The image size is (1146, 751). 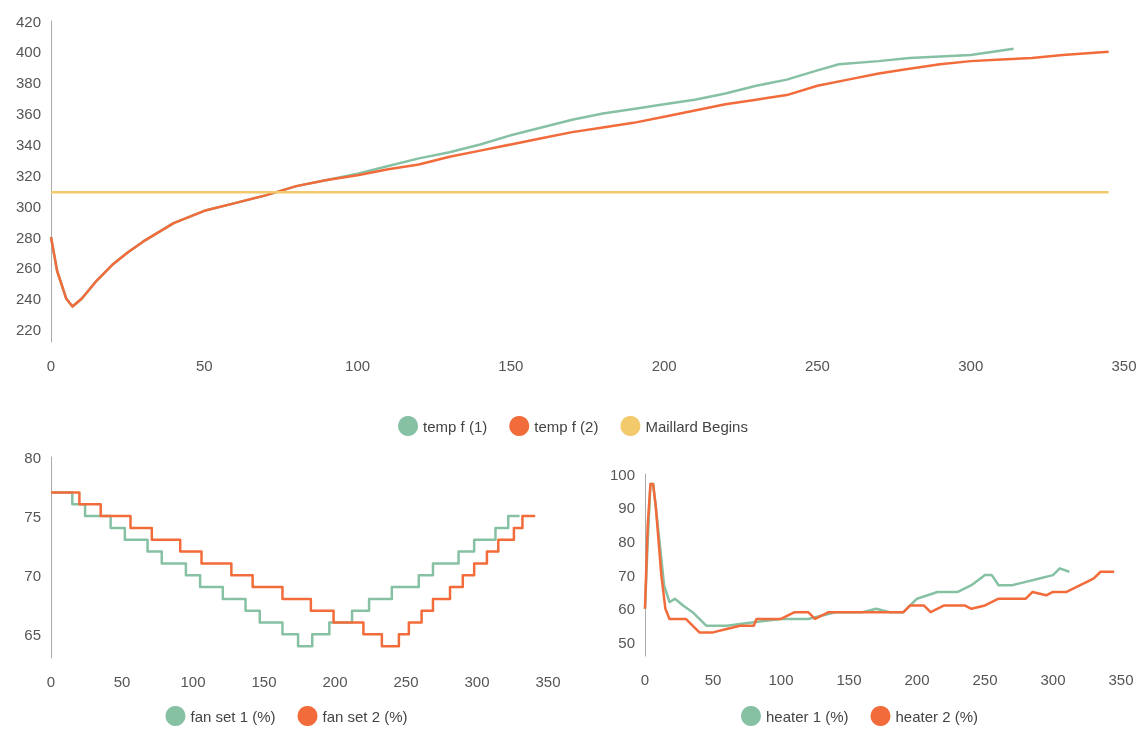 What do you see at coordinates (626, 609) in the screenshot?
I see `y-tick-label: 60` at bounding box center [626, 609].